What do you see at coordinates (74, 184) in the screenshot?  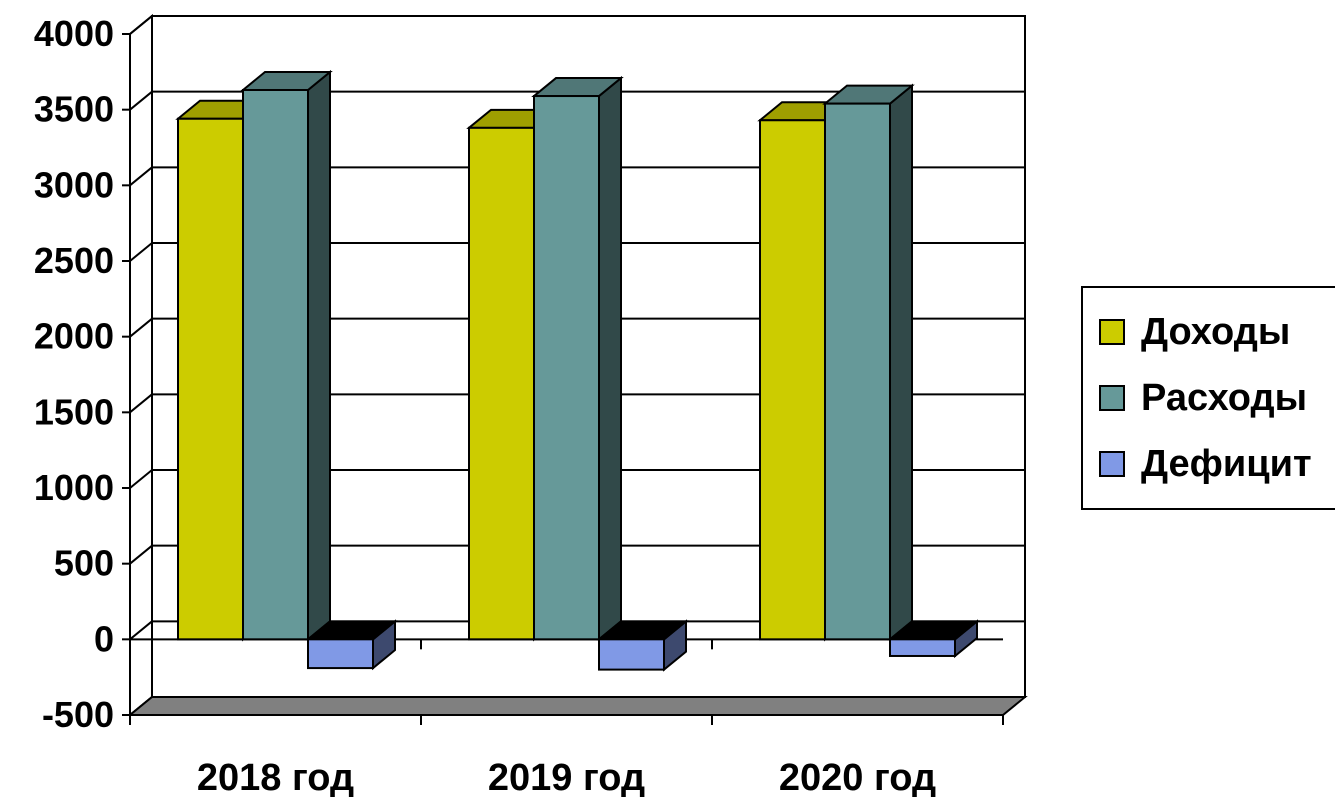 I see `y-tick-label: 3000` at bounding box center [74, 184].